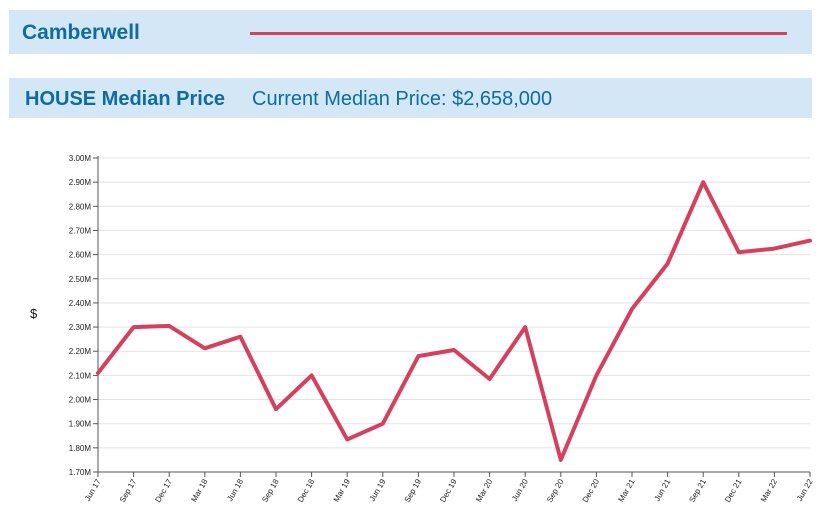  I want to click on y-tick-label: 2.40M, so click(80, 303).